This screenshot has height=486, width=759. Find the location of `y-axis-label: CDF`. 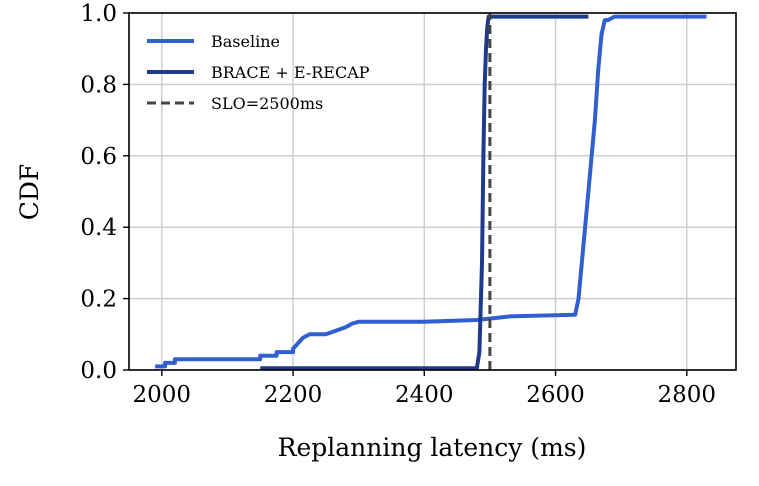

y-axis-label: CDF is located at coordinates (29, 192).